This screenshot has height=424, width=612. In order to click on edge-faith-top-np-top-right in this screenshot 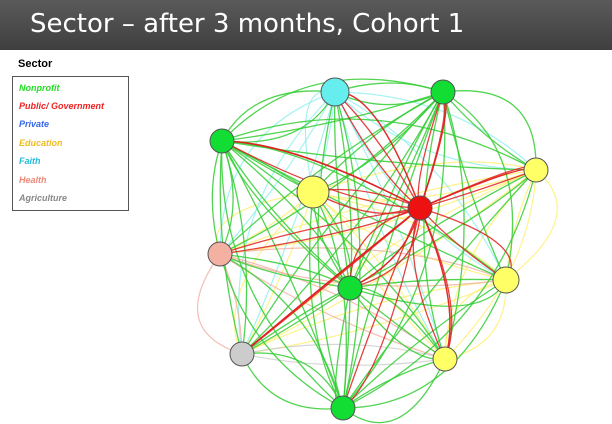, I will do `click(389, 98)`.